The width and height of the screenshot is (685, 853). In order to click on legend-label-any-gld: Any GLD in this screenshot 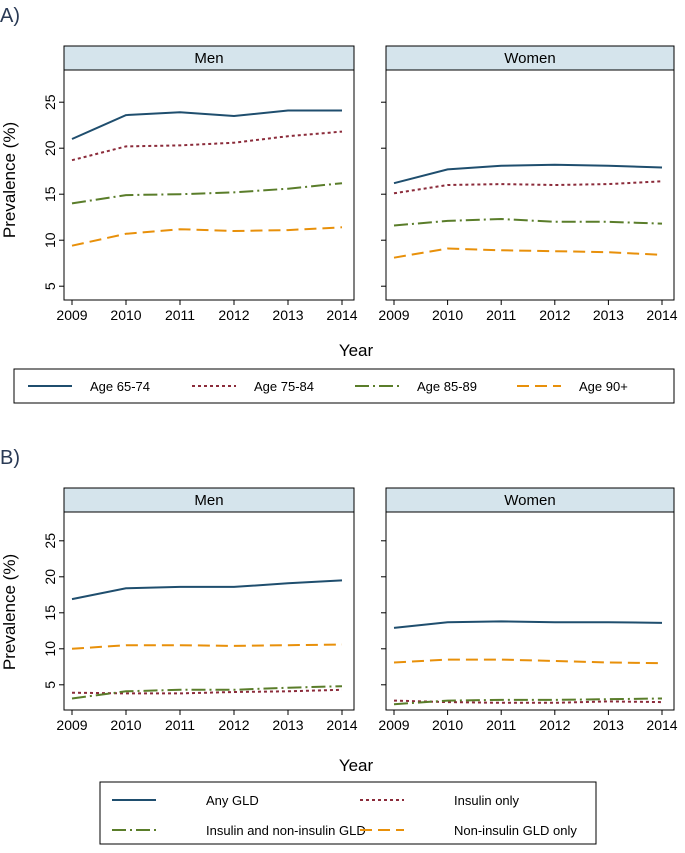, I will do `click(232, 800)`.